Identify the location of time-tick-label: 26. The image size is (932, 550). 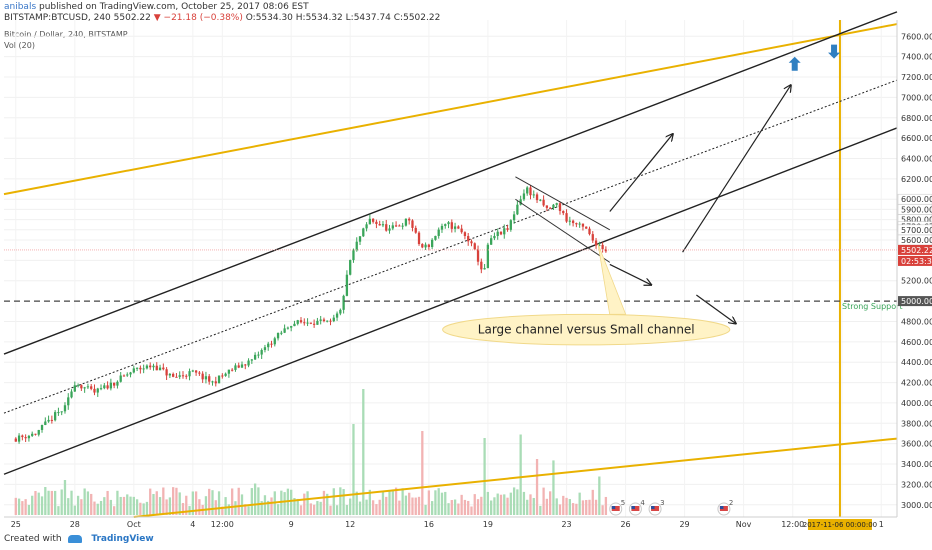
(625, 524).